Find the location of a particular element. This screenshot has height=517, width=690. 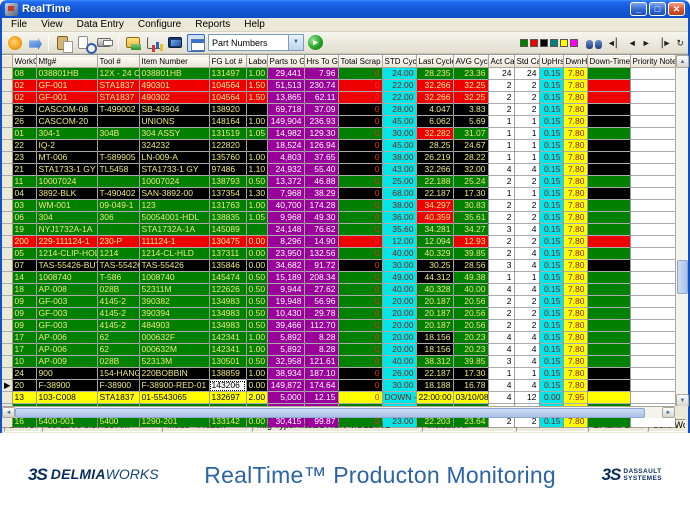

cell-std: DOWN - is located at coordinates (399, 397).